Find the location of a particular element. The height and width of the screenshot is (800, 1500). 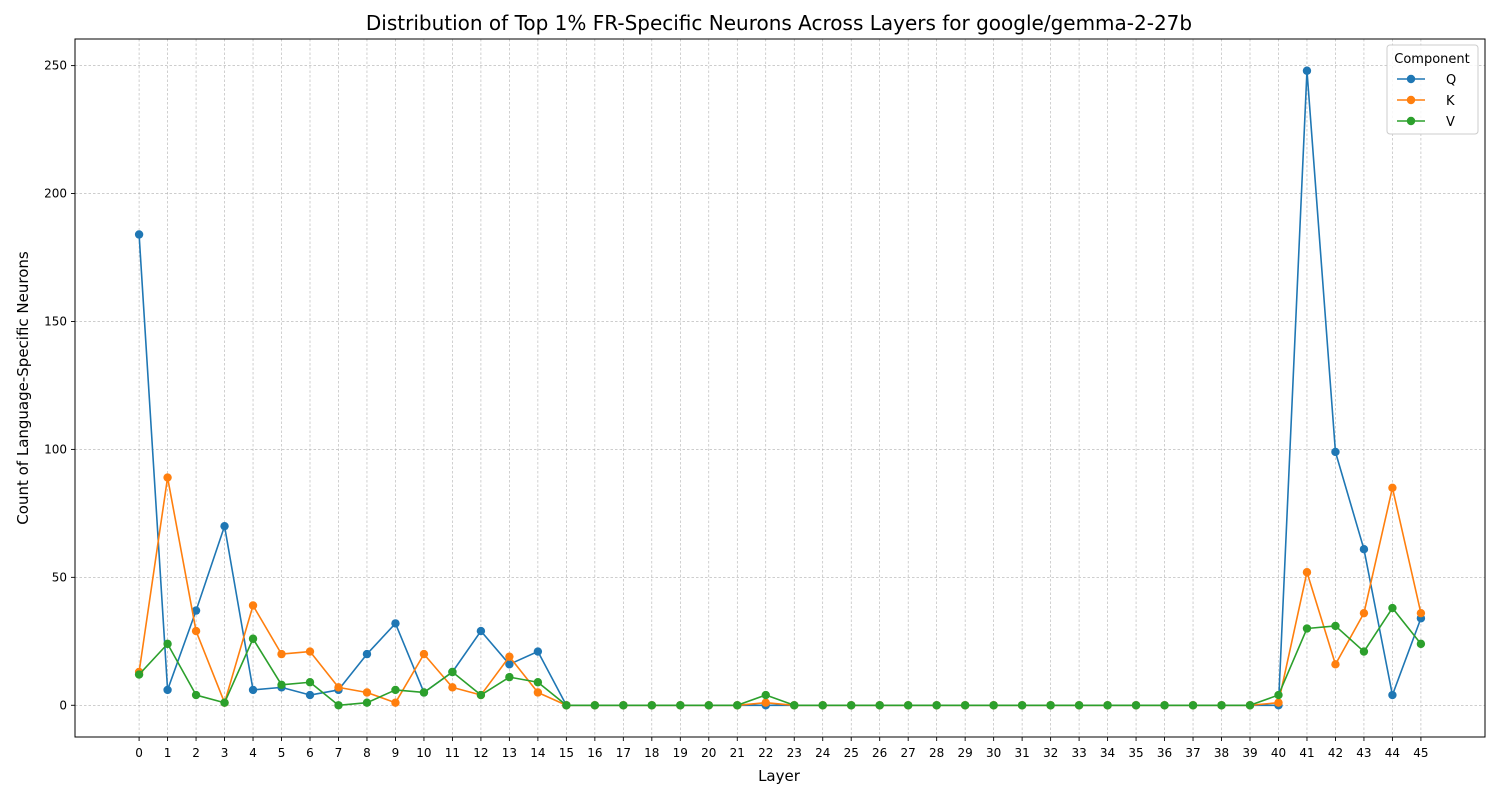

x-tick-label: 44 is located at coordinates (1392, 753).